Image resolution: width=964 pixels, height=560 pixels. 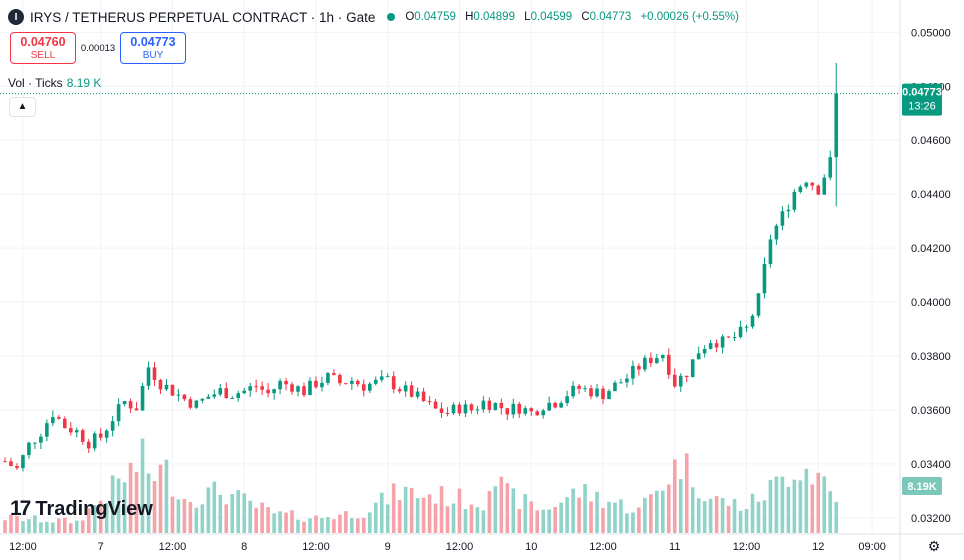 What do you see at coordinates (551, 17) in the screenshot?
I see `ohlc-low-value: 0.04599` at bounding box center [551, 17].